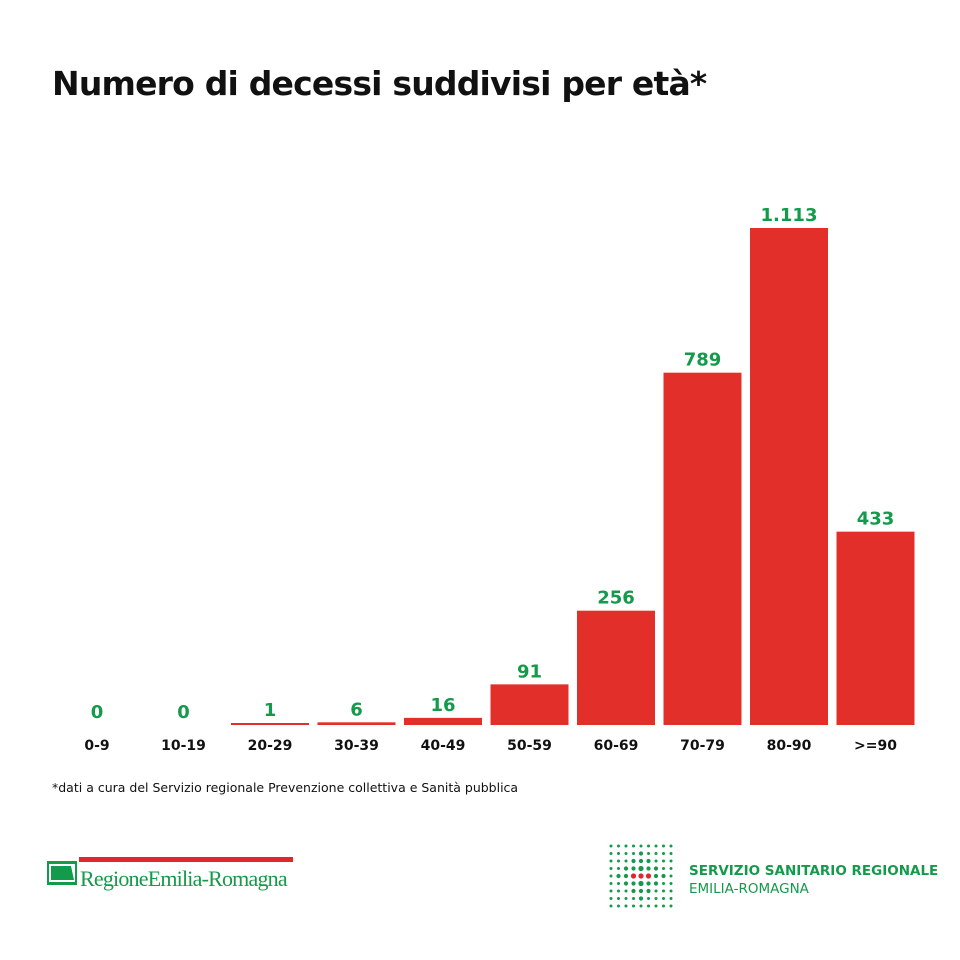 The height and width of the screenshot is (960, 960). What do you see at coordinates (356, 746) in the screenshot?
I see `category-label-30-39: 30-39` at bounding box center [356, 746].